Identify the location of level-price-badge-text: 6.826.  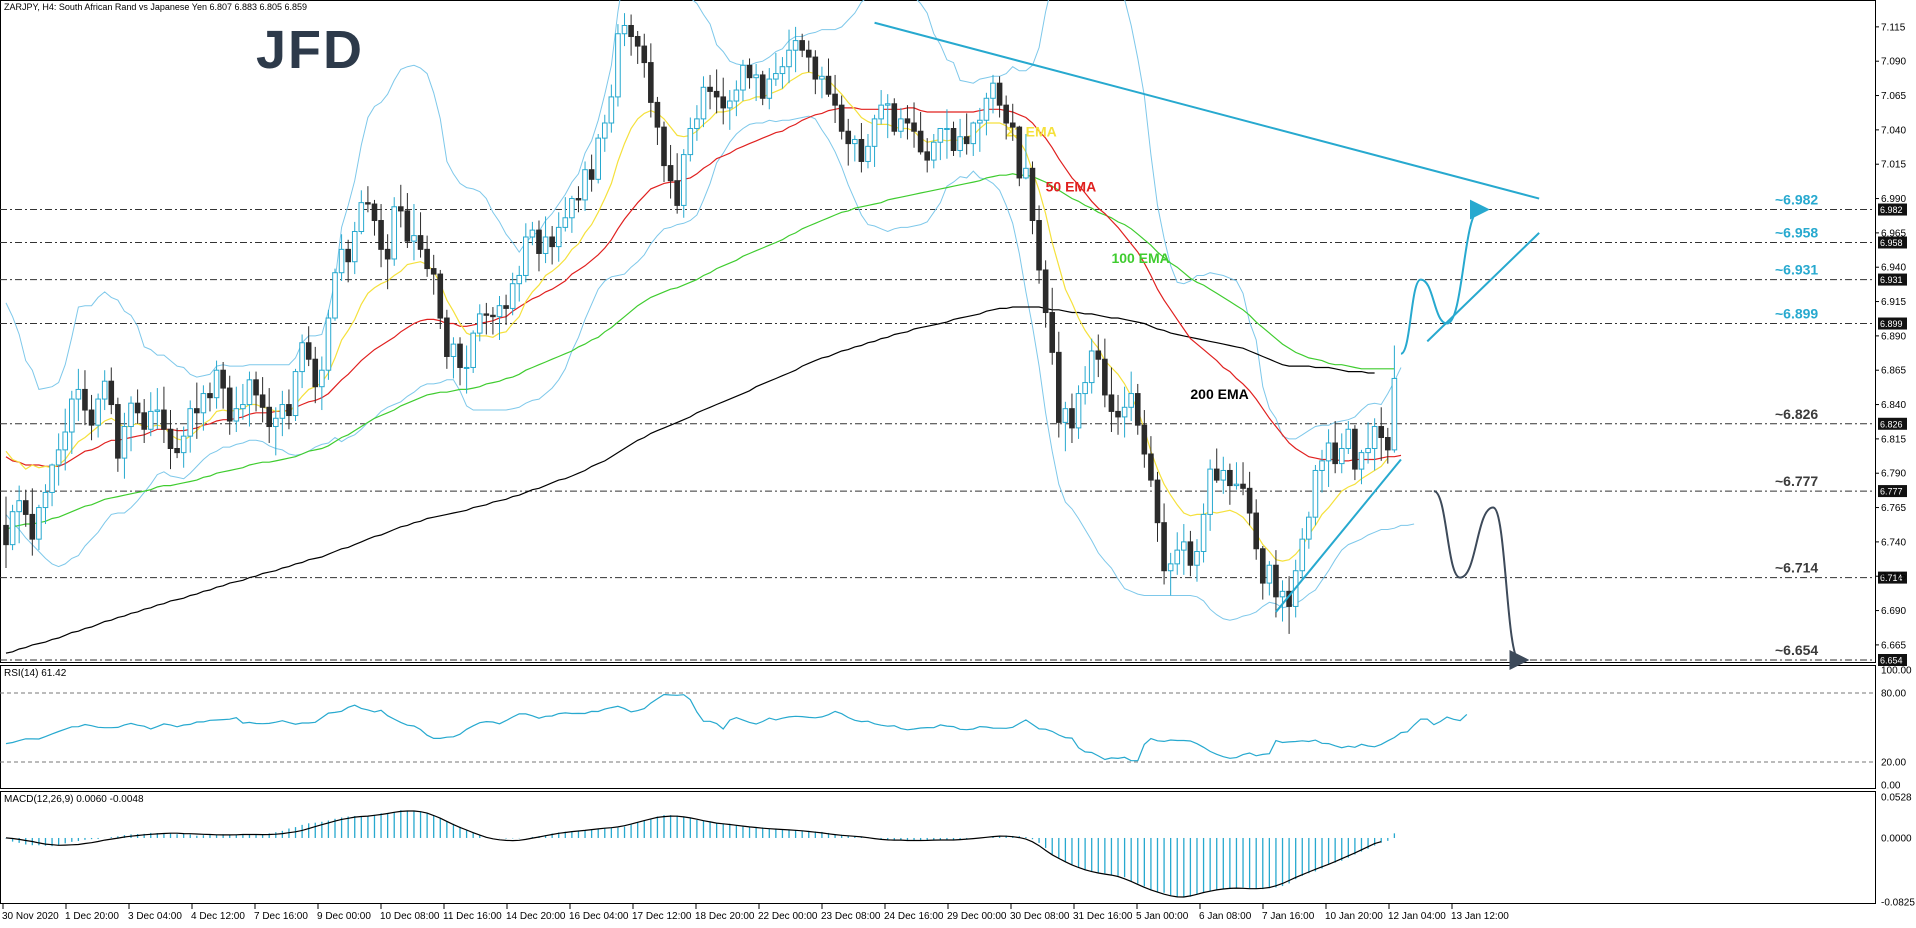
(1891, 424).